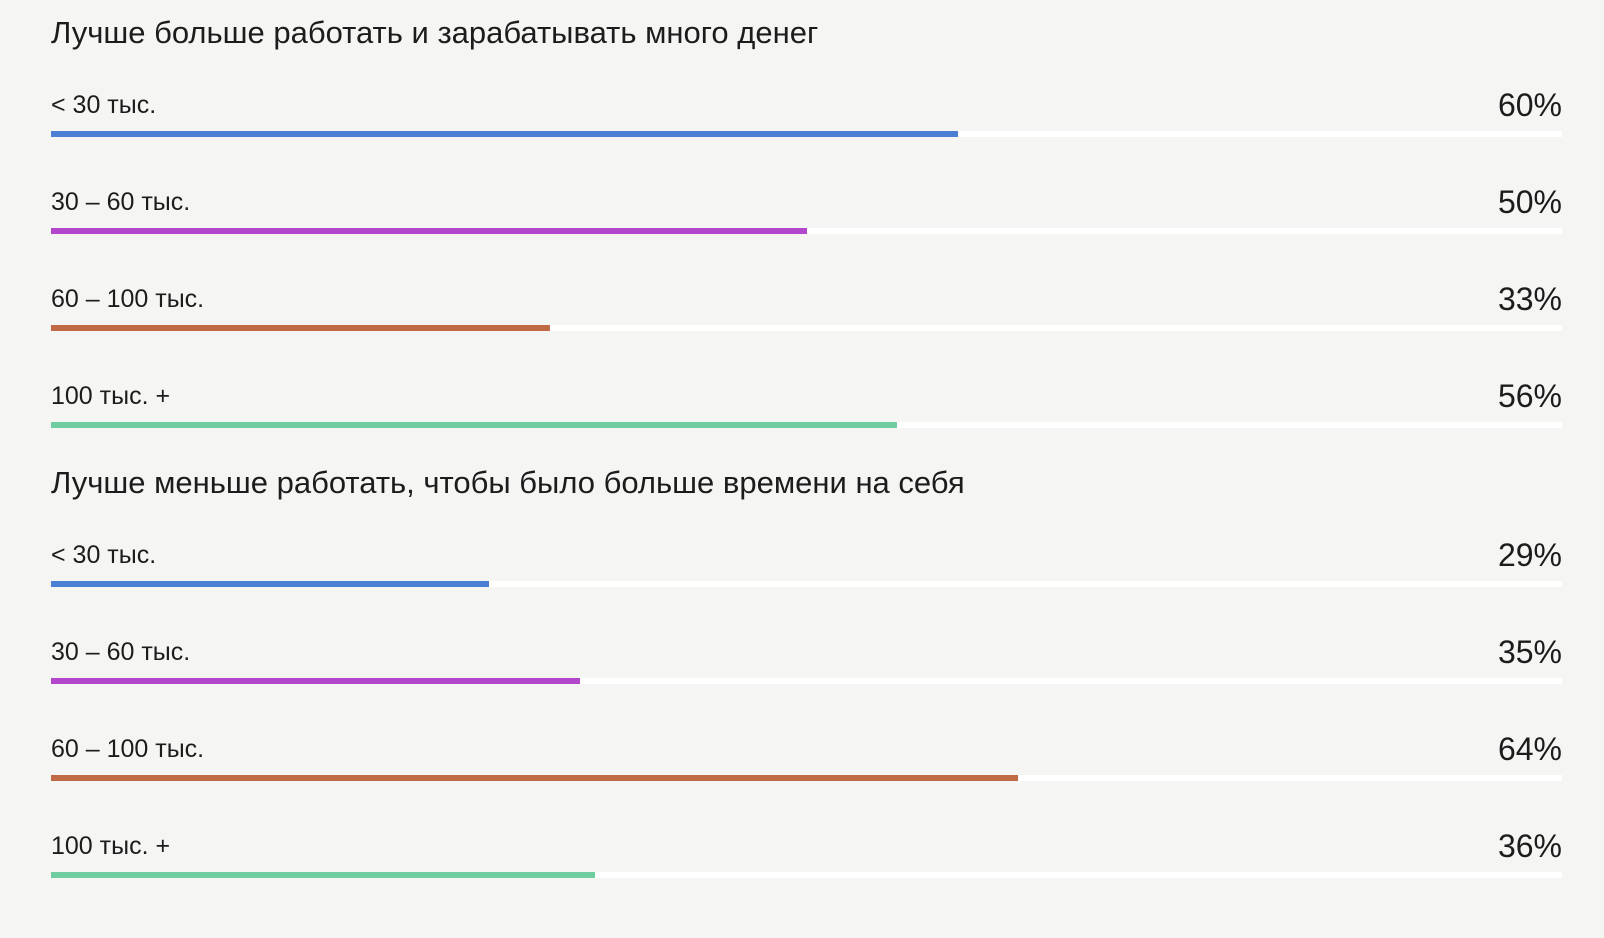  Describe the element at coordinates (1529, 202) in the screenshot. I see `bar-value-label: 50%` at that location.